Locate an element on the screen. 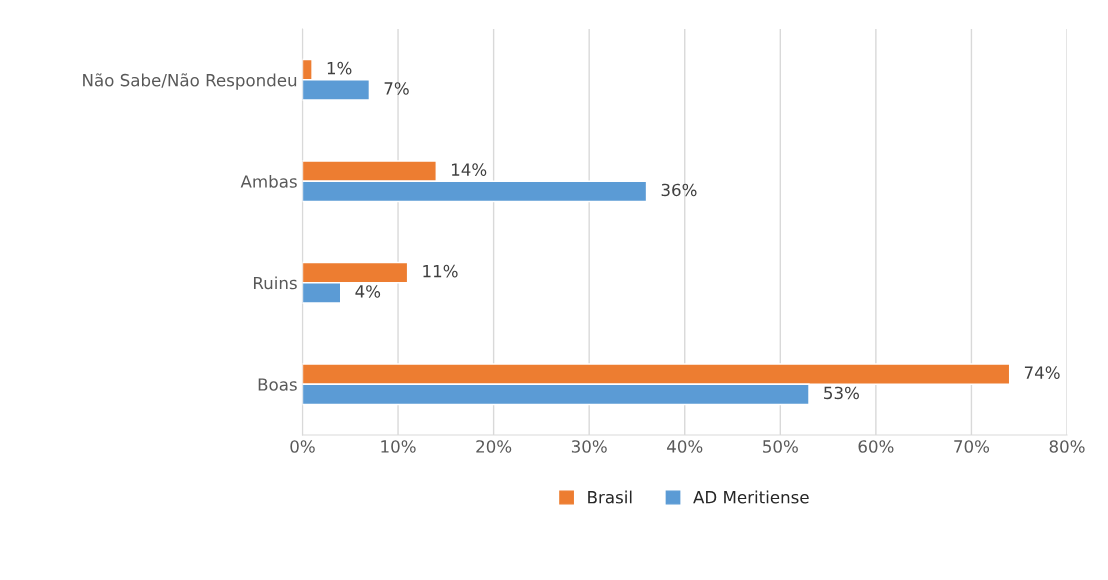  legend-label: AD Meritiense is located at coordinates (751, 497).